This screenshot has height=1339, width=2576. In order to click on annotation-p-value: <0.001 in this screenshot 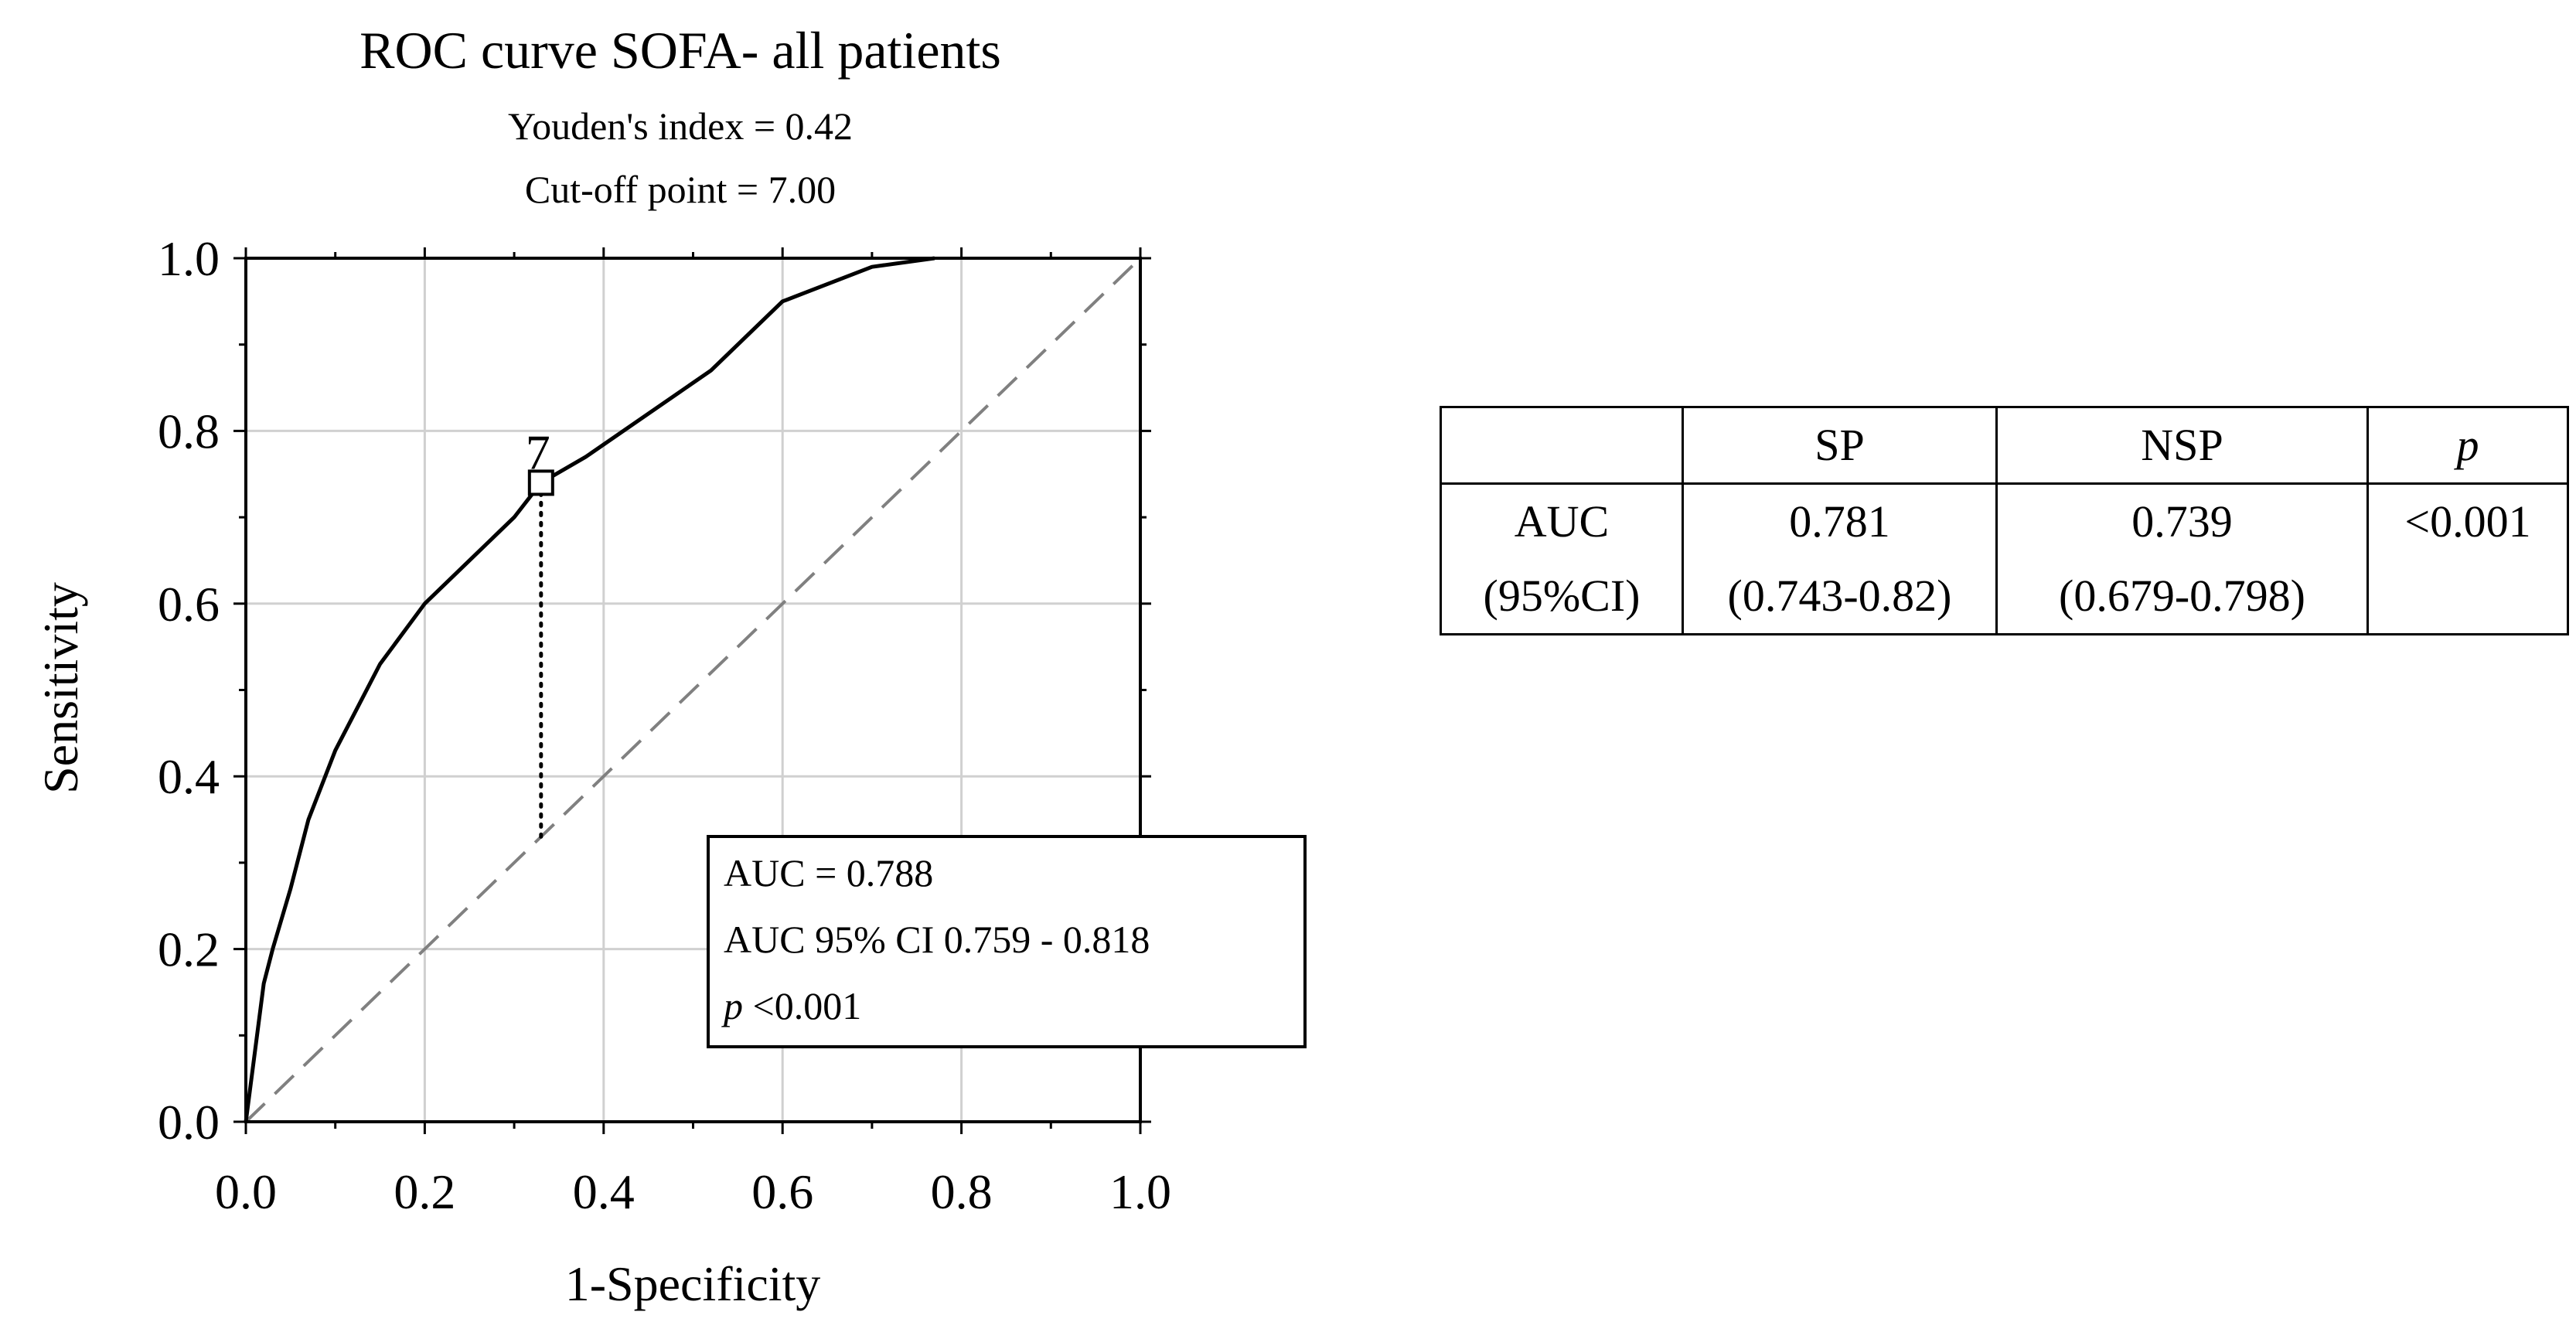, I will do `click(802, 1005)`.